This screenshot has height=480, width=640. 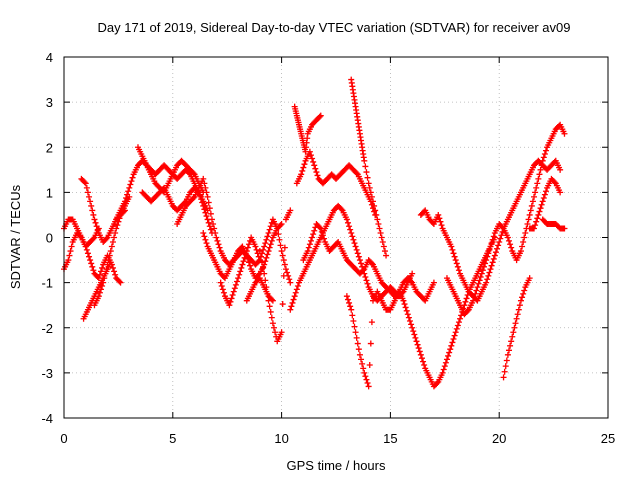 What do you see at coordinates (49, 57) in the screenshot?
I see `y-tick-label: 4` at bounding box center [49, 57].